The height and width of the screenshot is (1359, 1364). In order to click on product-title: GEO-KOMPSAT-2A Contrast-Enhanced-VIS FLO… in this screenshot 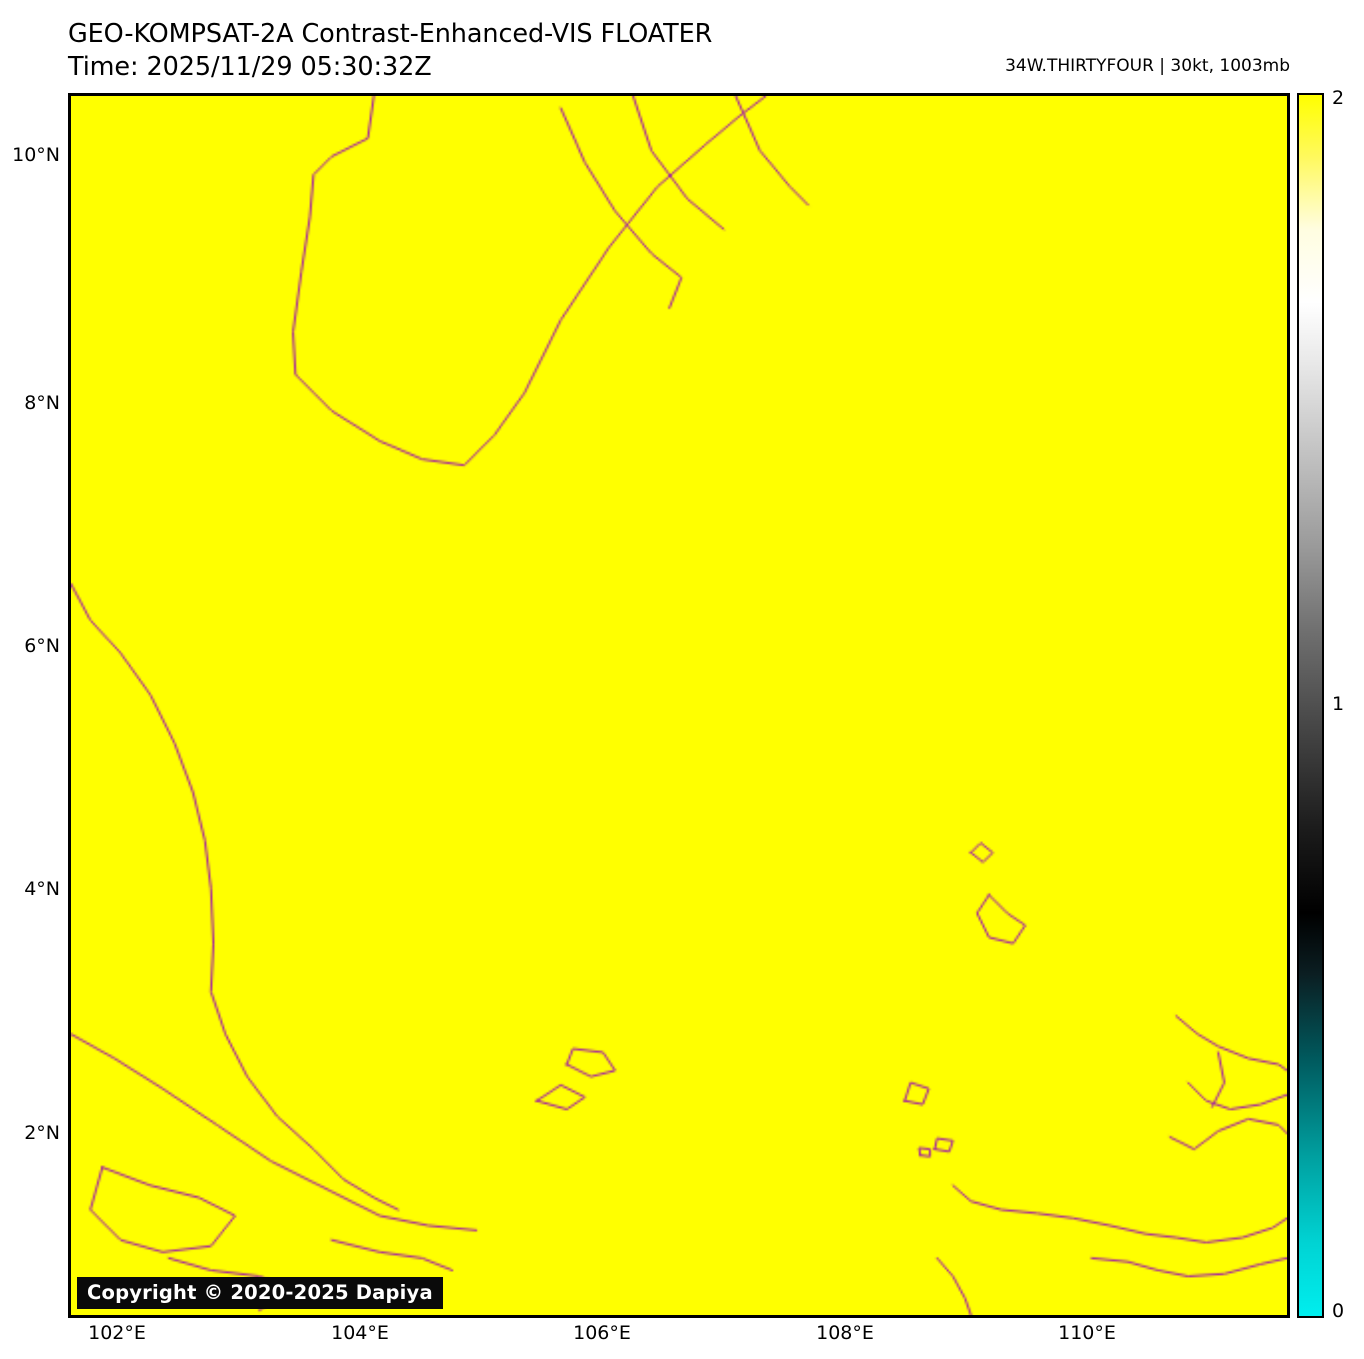, I will do `click(390, 34)`.